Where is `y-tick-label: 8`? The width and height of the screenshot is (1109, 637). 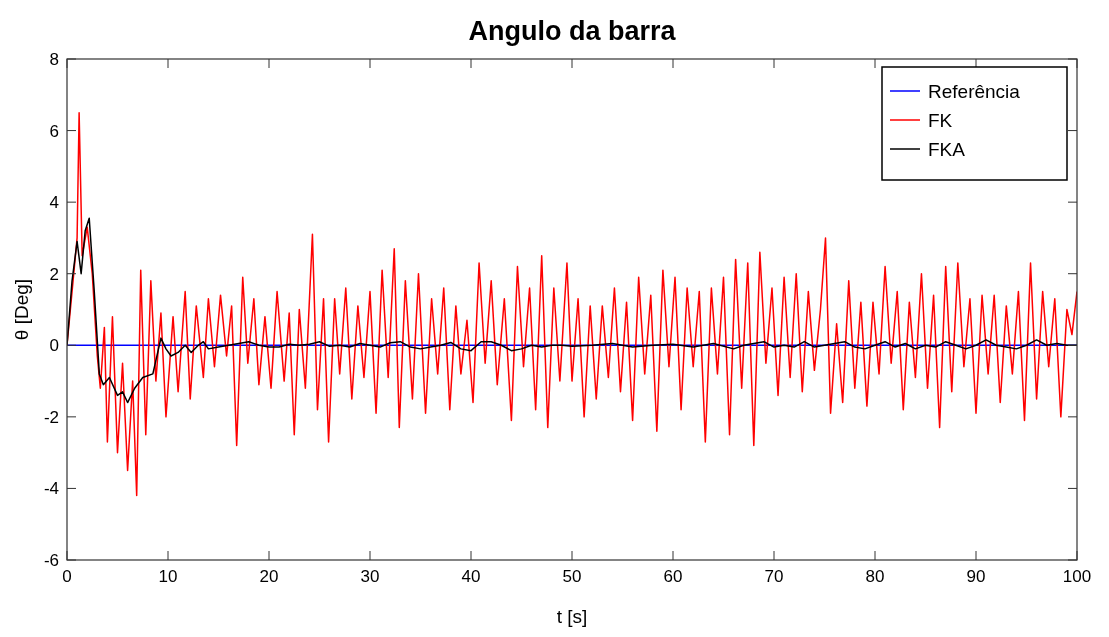
y-tick-label: 8 is located at coordinates (54, 59).